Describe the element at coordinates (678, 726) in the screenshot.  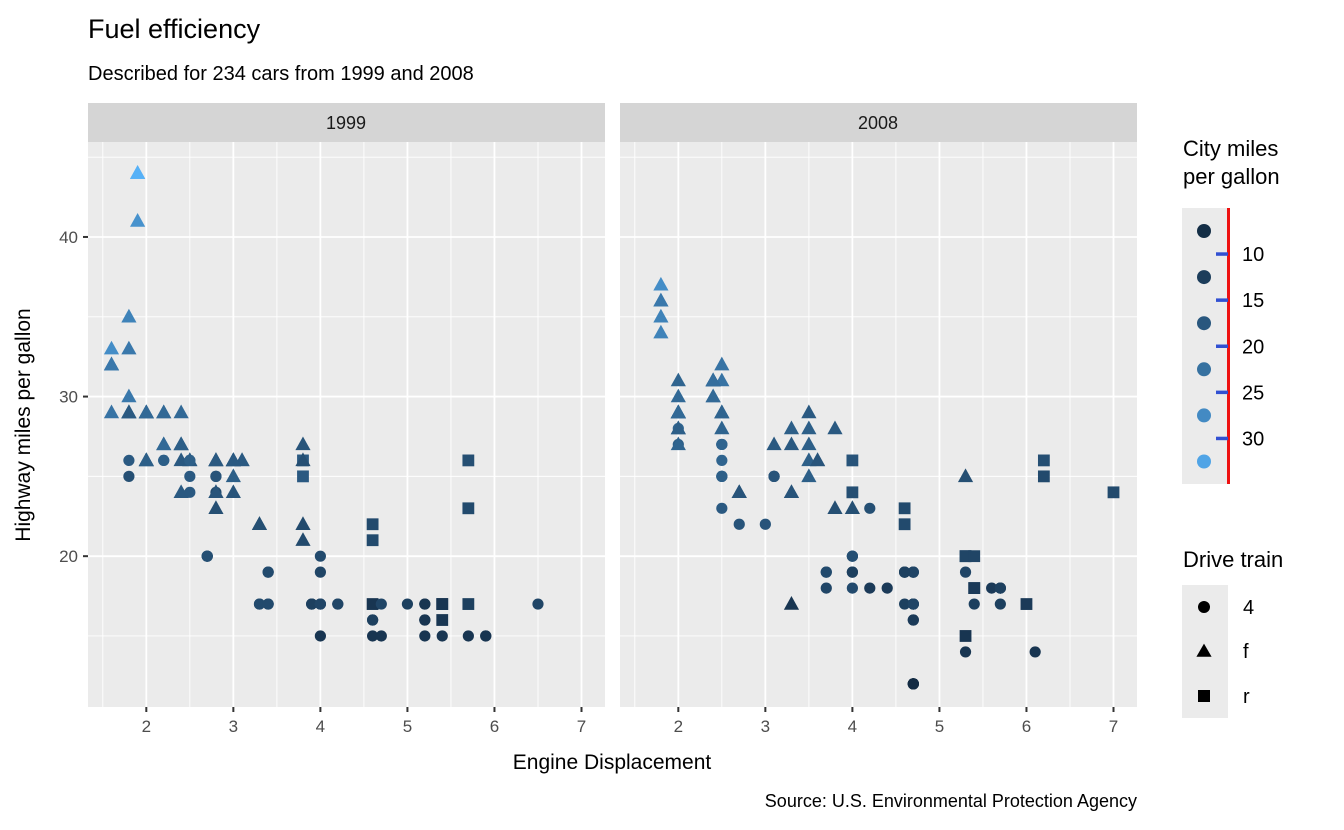
I see `x-tick-label: 2` at that location.